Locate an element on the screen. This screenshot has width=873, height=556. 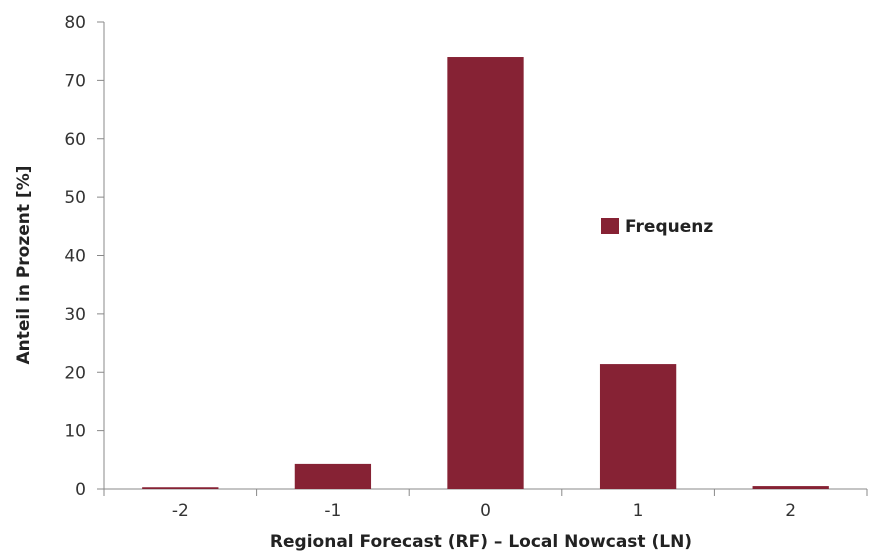
x-tick-label: 1 is located at coordinates (638, 511).